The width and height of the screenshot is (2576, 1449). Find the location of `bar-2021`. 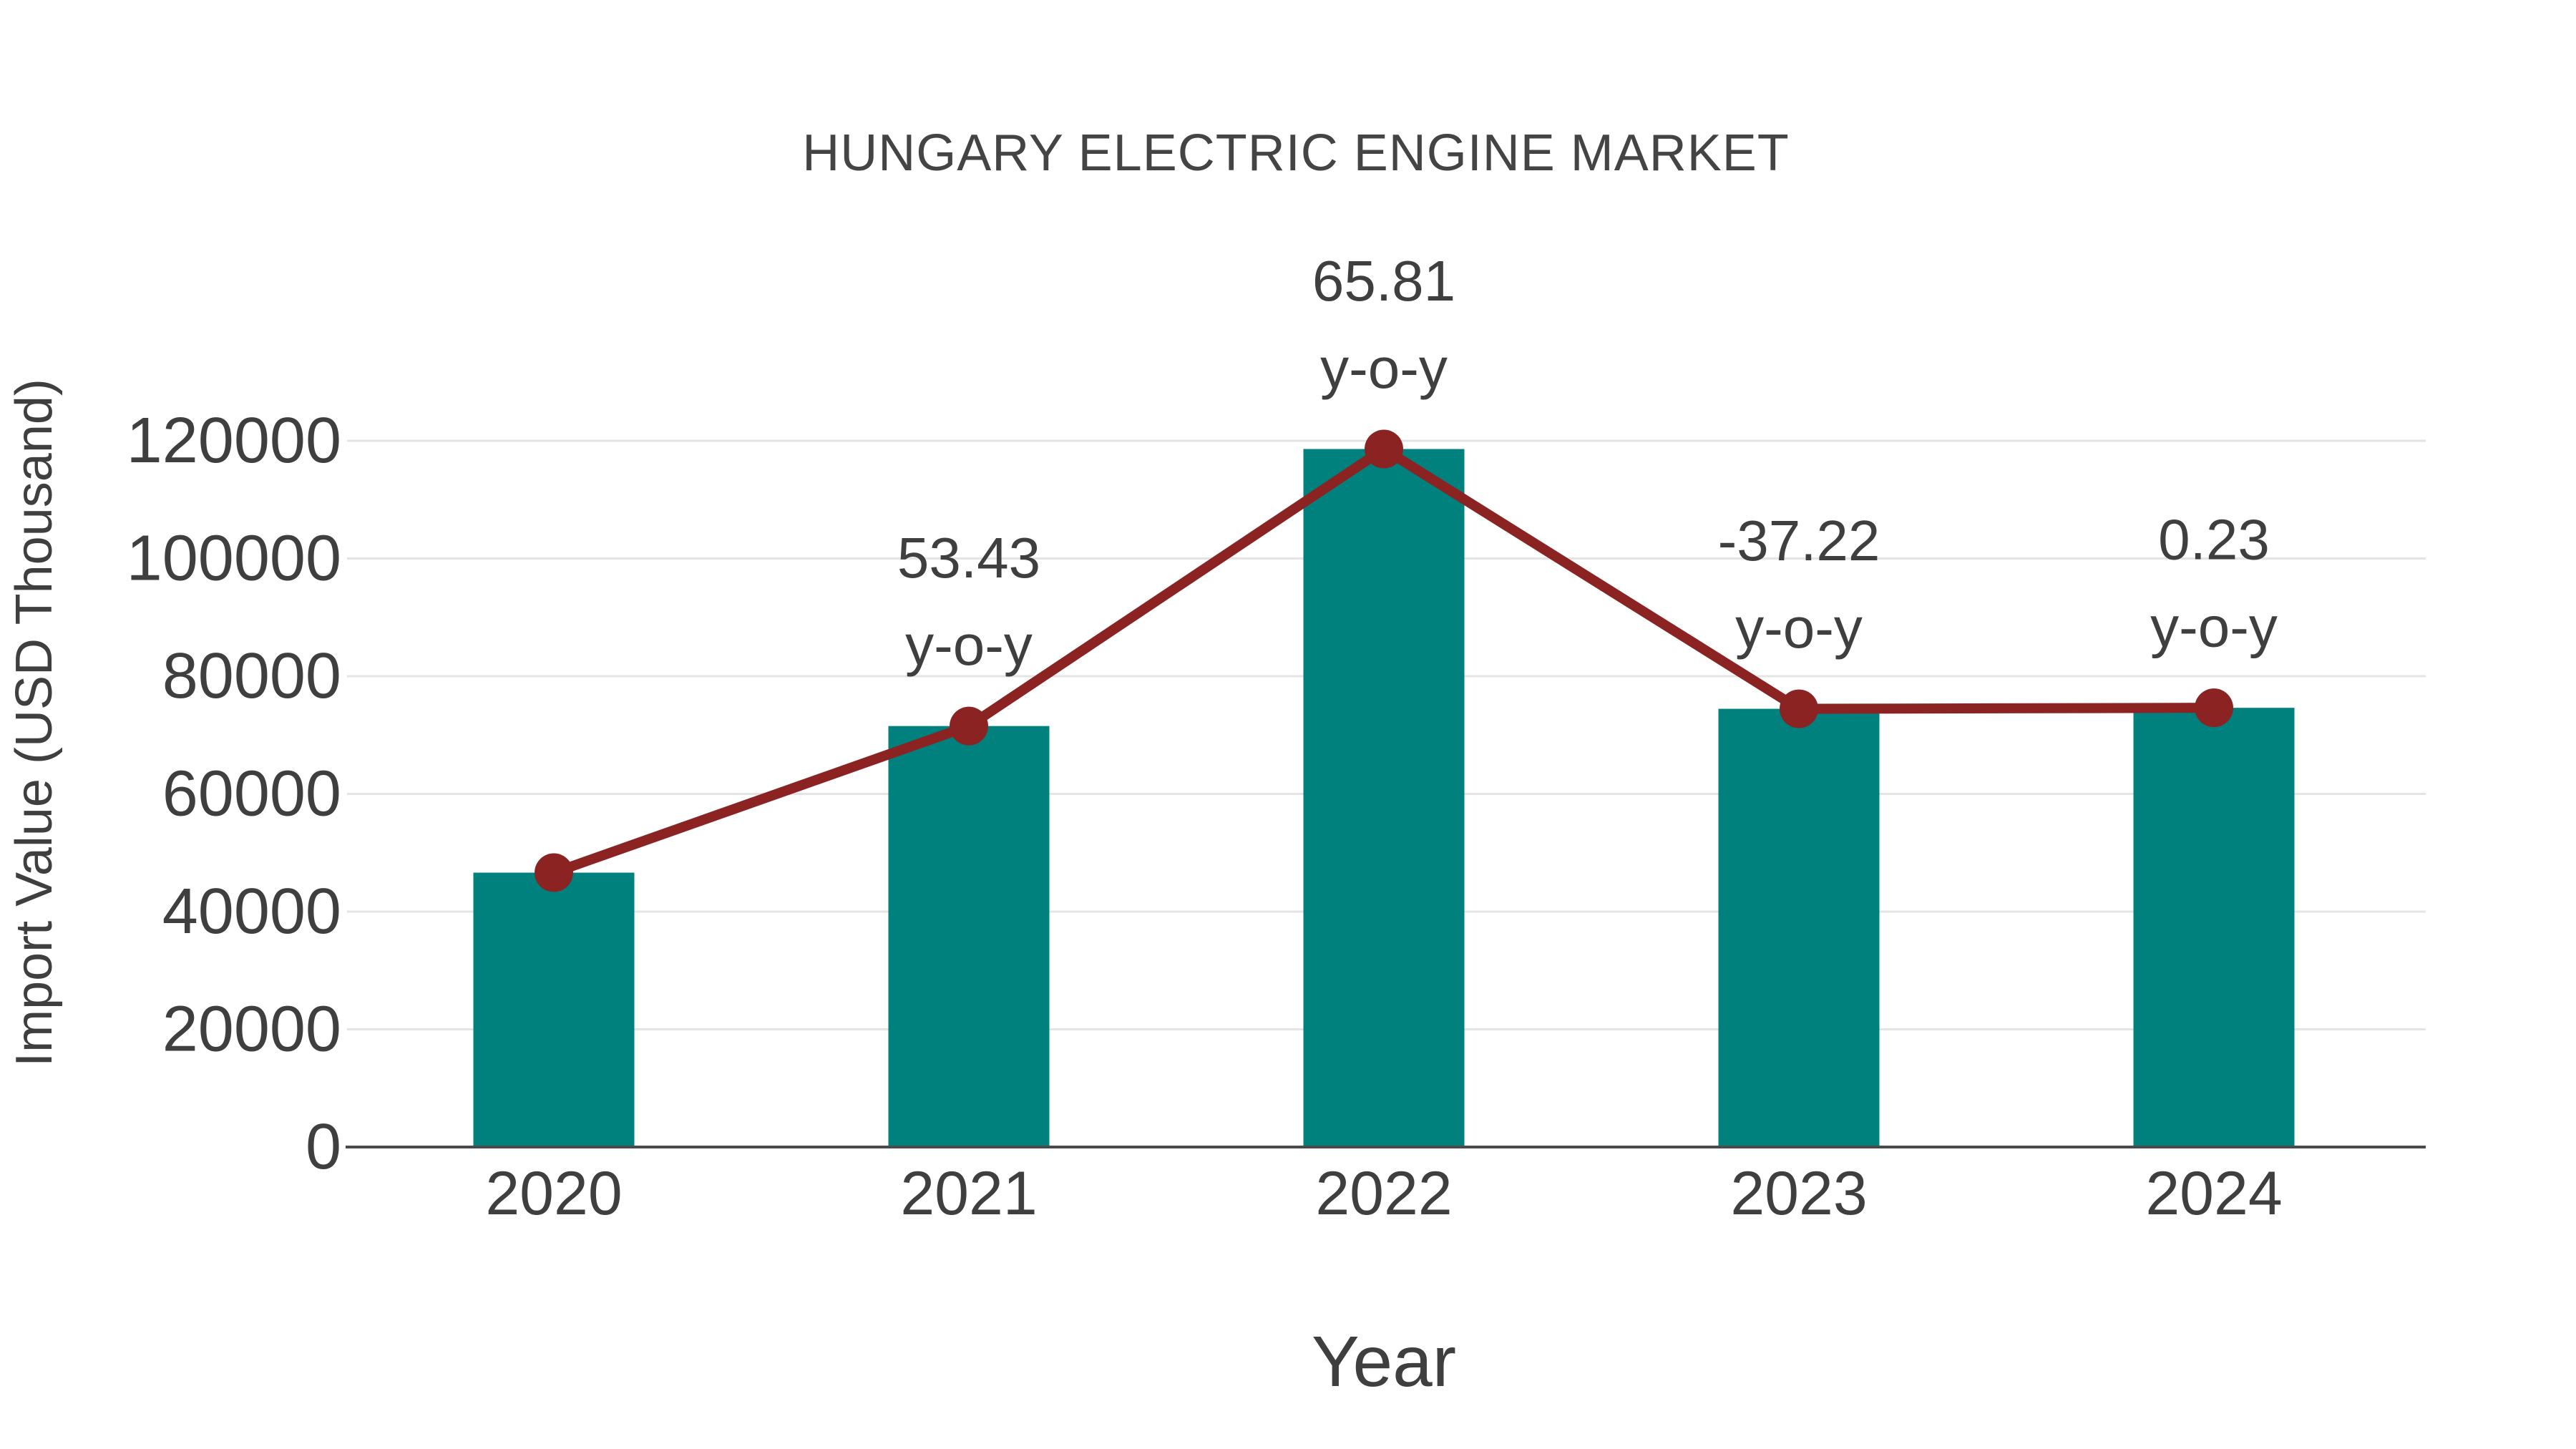

bar-2021 is located at coordinates (969, 936).